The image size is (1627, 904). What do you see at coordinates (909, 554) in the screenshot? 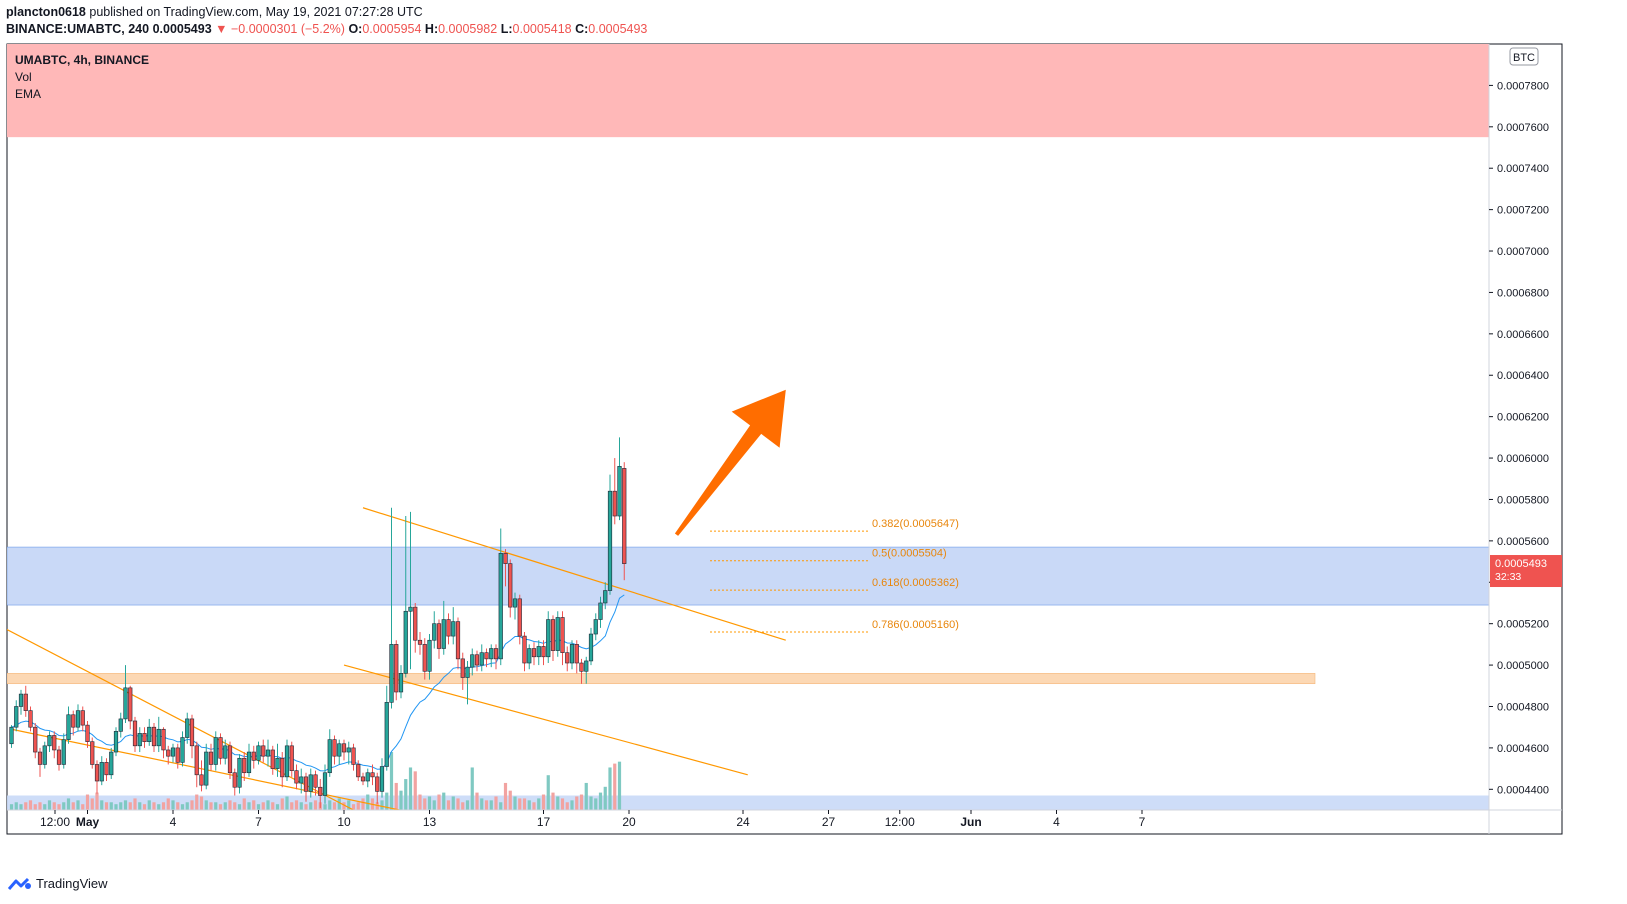
I see `fib-label: 0.5(0.0005504)` at bounding box center [909, 554].